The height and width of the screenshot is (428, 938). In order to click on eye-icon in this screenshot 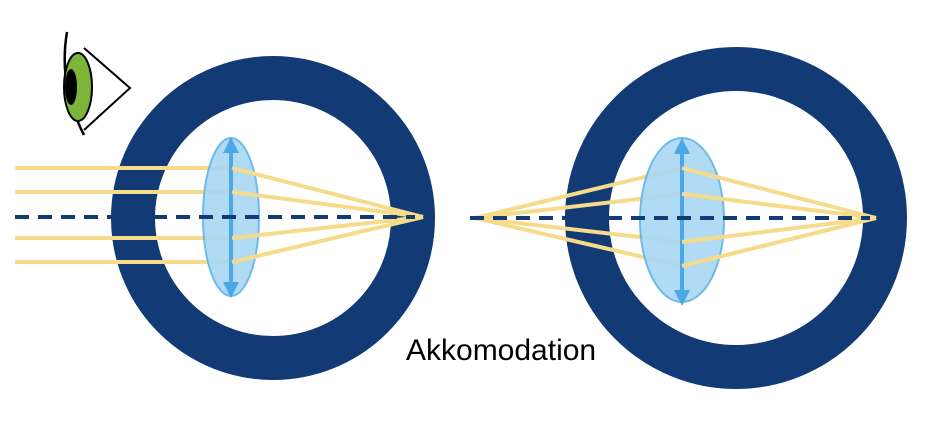, I will do `click(97, 83)`.